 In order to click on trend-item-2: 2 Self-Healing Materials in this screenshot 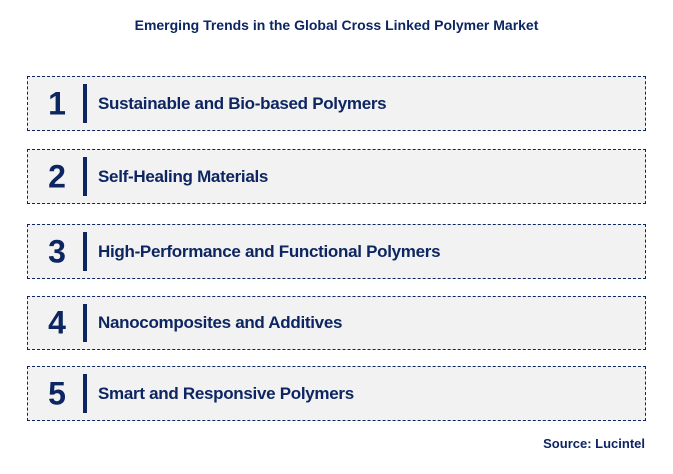, I will do `click(336, 176)`.